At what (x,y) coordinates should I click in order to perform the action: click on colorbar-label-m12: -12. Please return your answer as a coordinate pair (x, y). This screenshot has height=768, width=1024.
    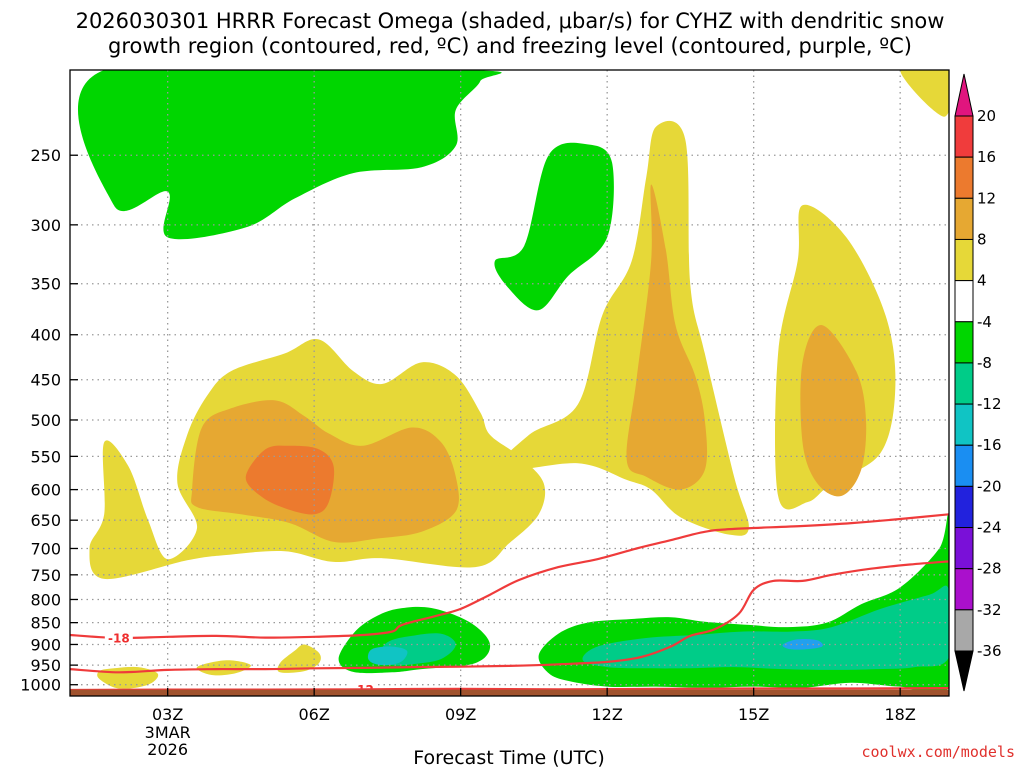
    Looking at the image, I should click on (989, 404).